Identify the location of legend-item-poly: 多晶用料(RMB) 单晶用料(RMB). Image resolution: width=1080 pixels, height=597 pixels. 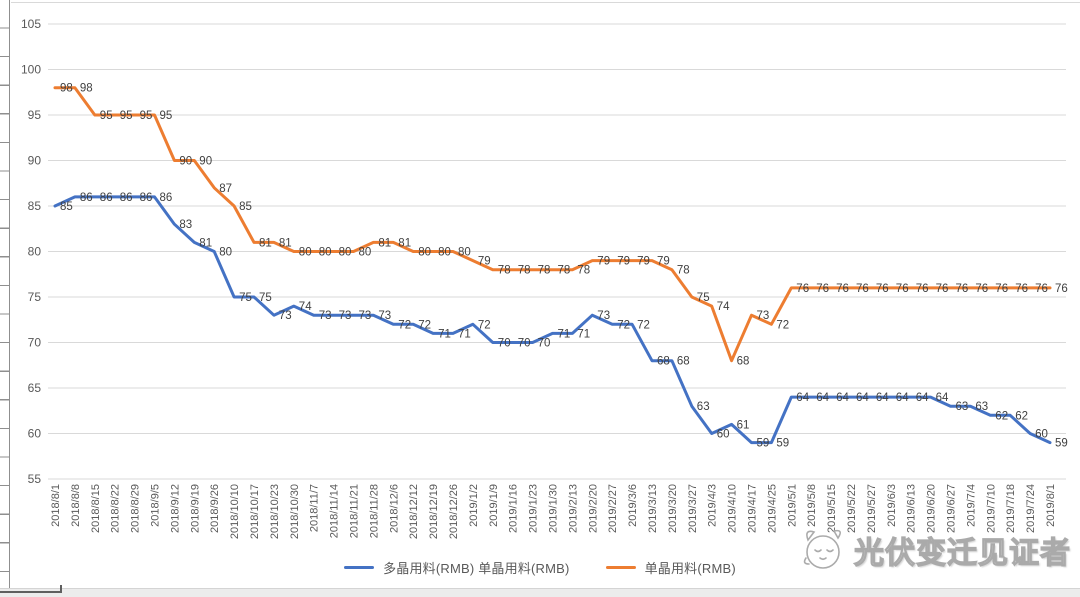
(457, 567).